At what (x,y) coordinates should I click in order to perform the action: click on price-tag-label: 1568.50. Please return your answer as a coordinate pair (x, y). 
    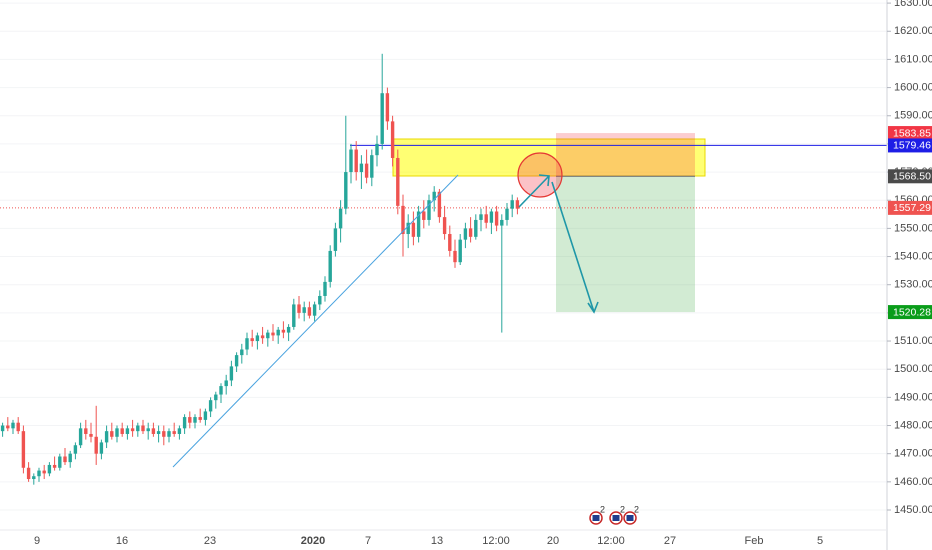
    Looking at the image, I should click on (912, 177).